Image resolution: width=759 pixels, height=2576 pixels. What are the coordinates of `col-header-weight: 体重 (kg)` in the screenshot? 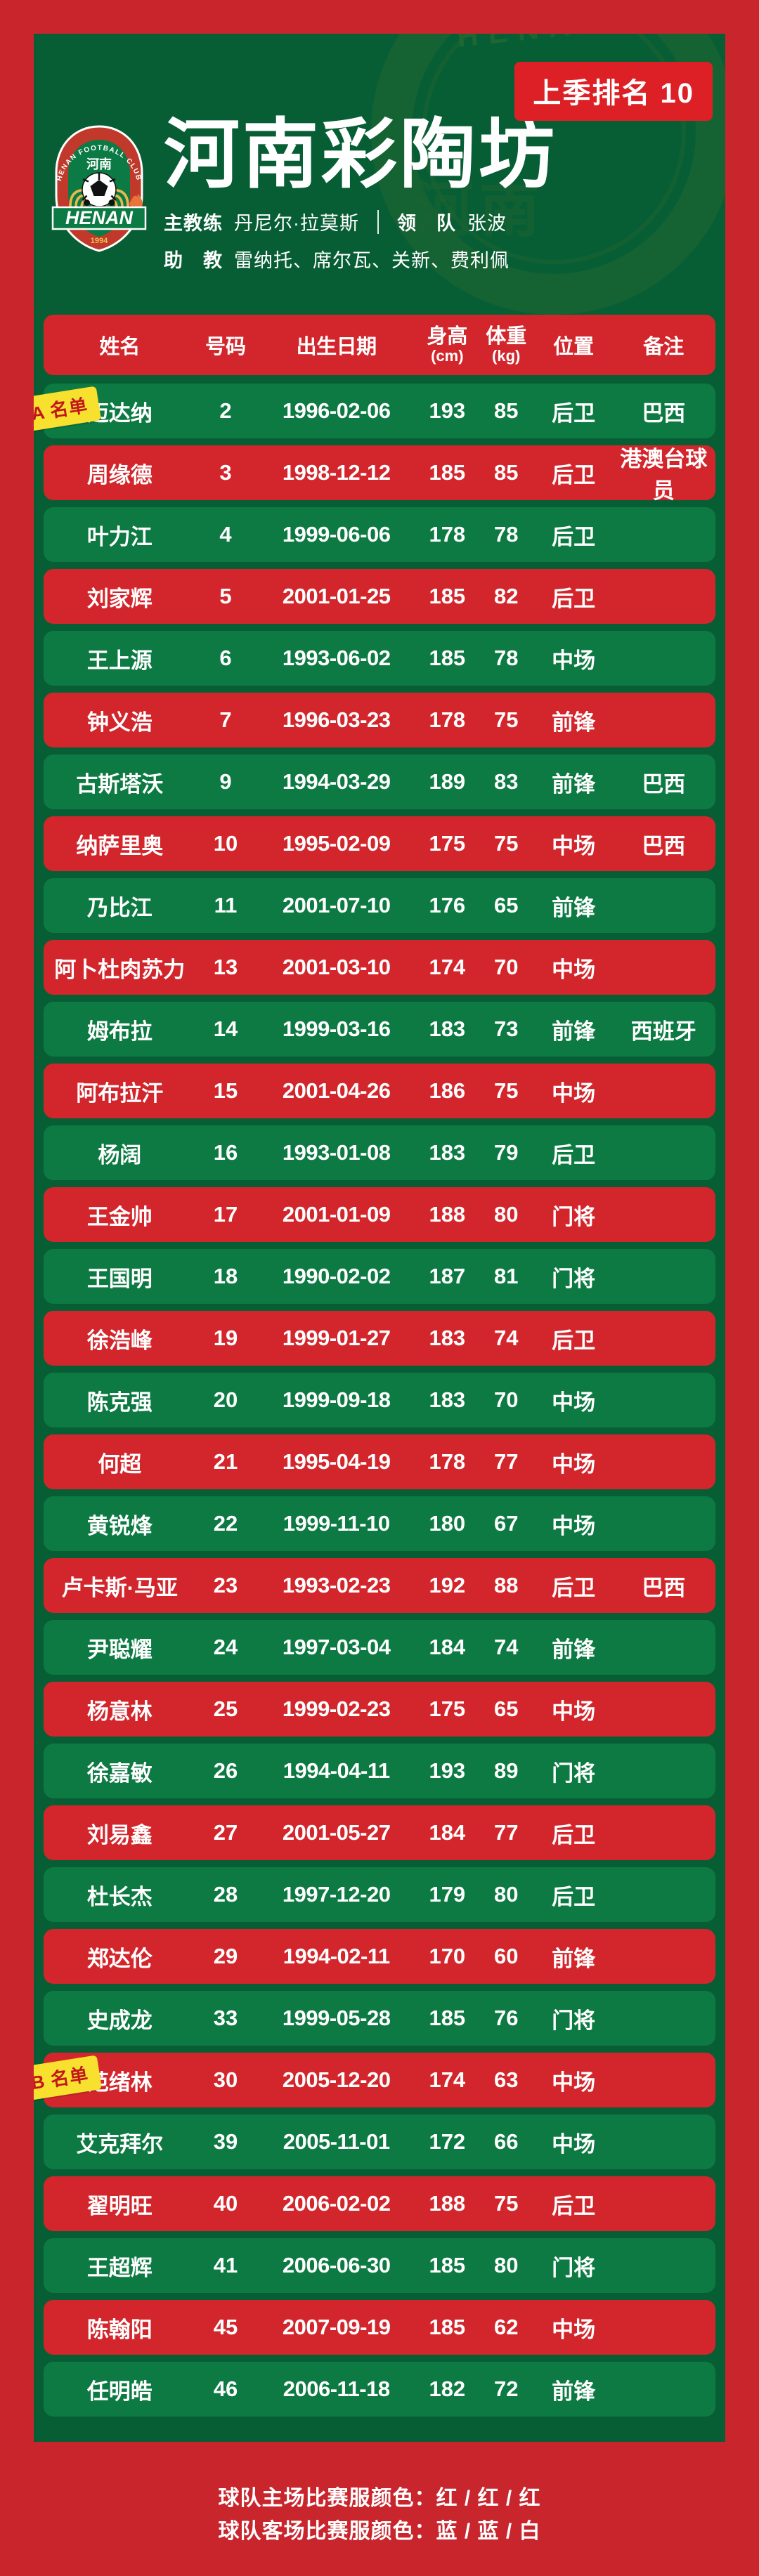 It's located at (506, 345).